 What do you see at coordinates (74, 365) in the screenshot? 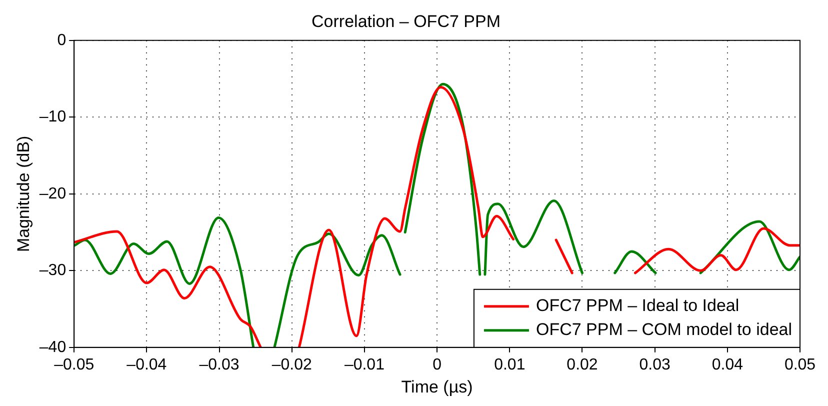
I see `x-tick-label: –0.05` at bounding box center [74, 365].